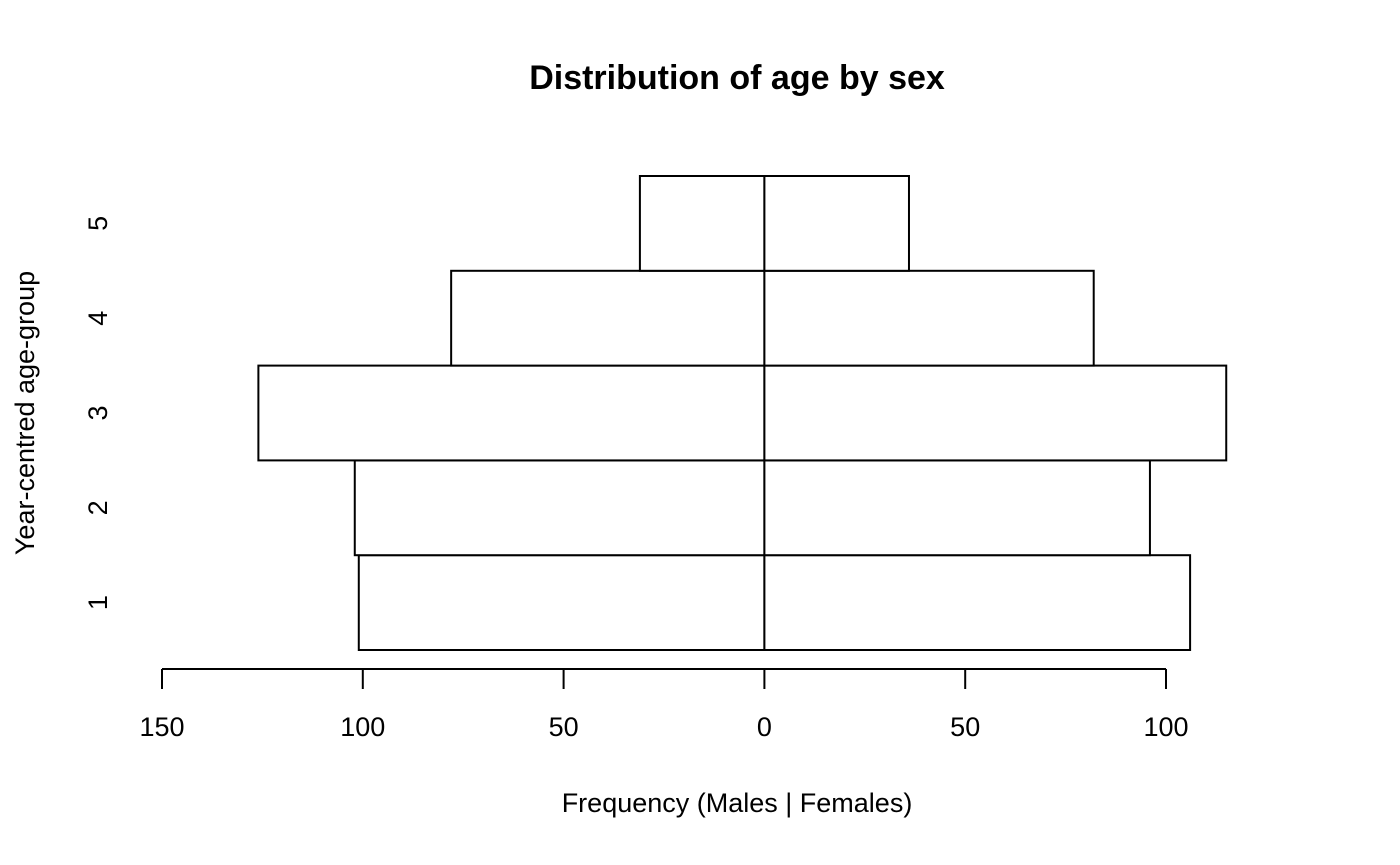 The image size is (1400, 865). Describe the element at coordinates (737, 803) in the screenshot. I see `x-axis-label: Frequency (Males | Females)` at that location.